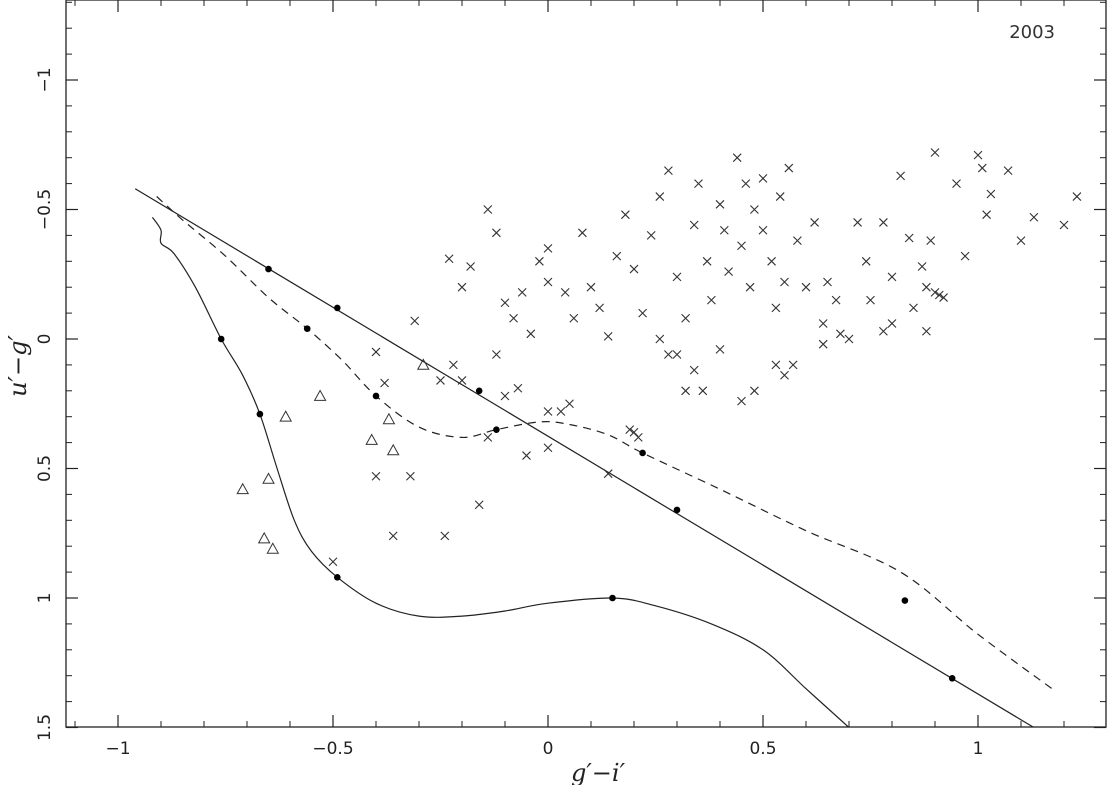 This screenshot has height=785, width=1109. I want to click on x-tick-label: −0.5, so click(332, 749).